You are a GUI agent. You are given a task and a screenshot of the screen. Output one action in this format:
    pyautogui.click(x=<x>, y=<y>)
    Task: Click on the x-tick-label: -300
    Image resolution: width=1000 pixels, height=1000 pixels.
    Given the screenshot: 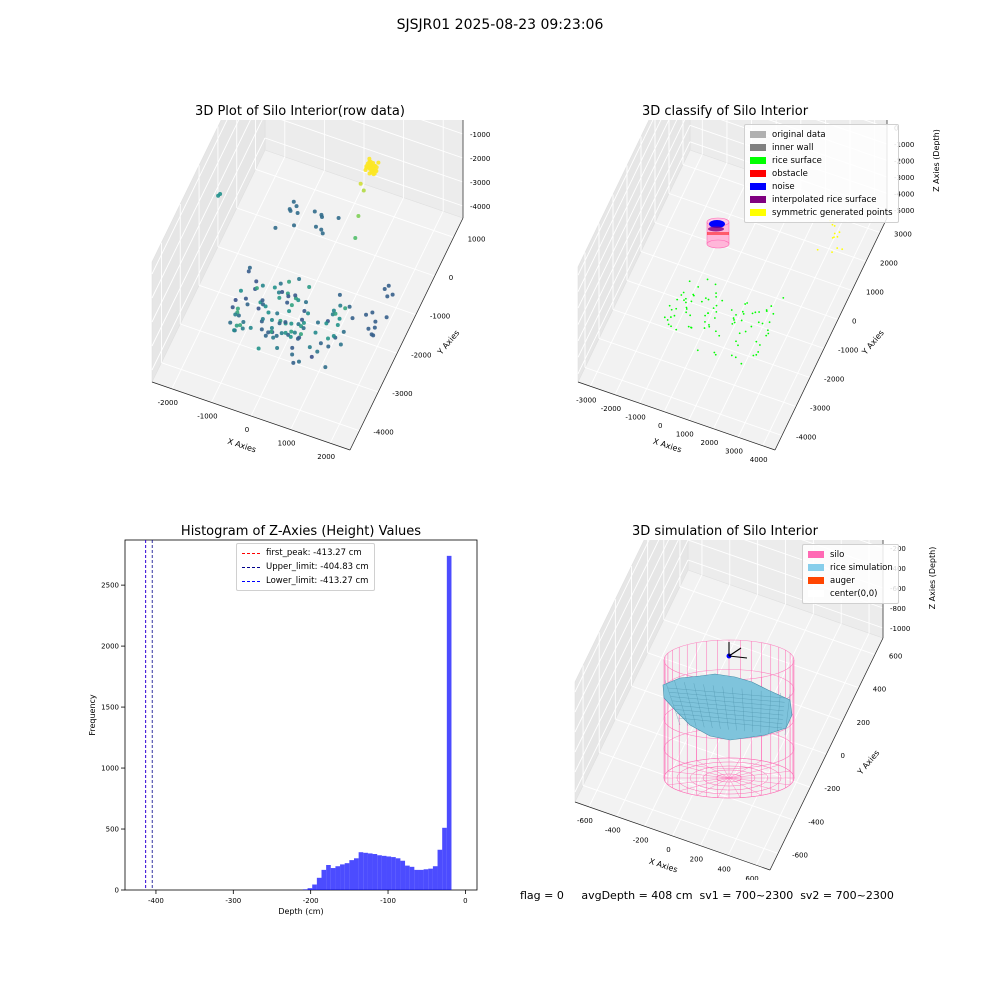 What is the action you would take?
    pyautogui.click(x=233, y=901)
    